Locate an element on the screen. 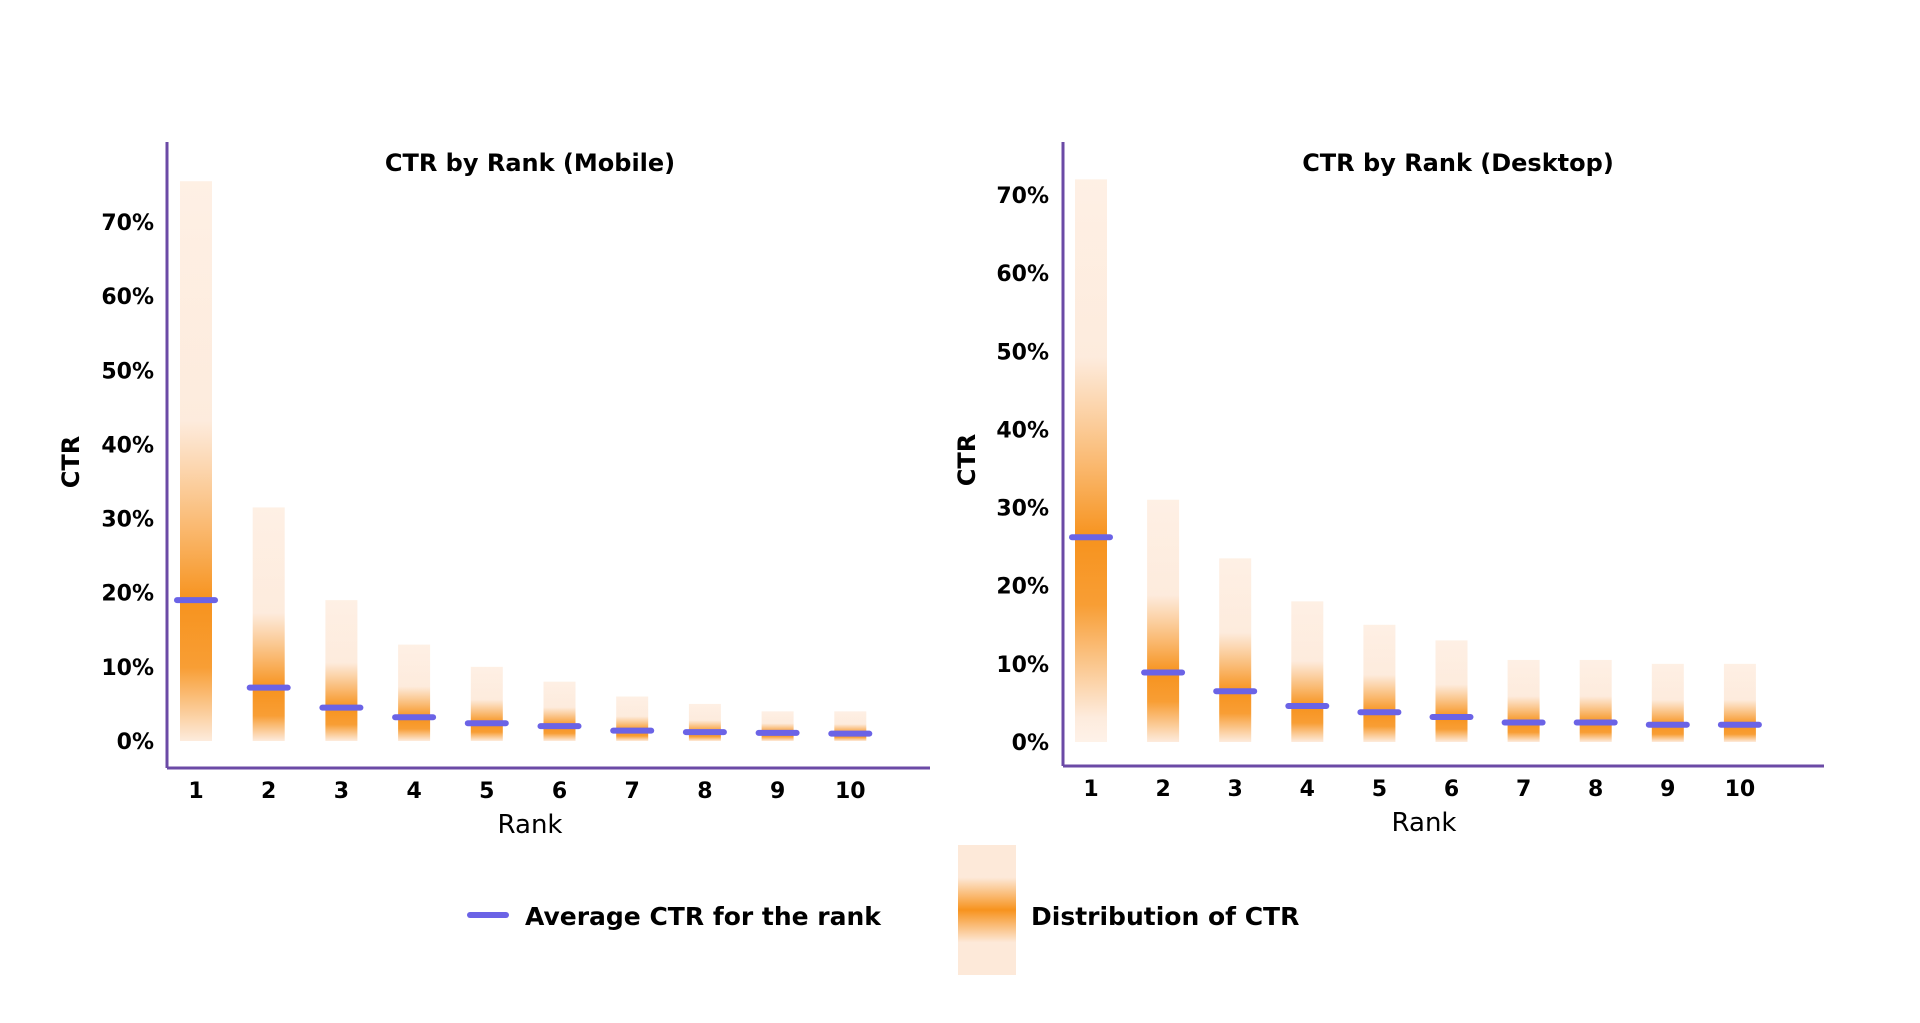 The height and width of the screenshot is (1023, 1920). chart-desktop-ylabel: CTR is located at coordinates (967, 460).